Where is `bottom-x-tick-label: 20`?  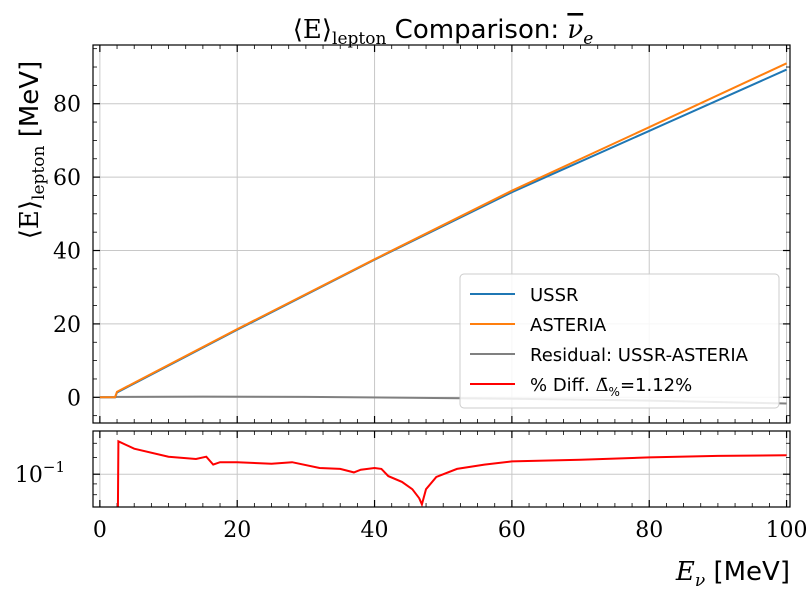 bottom-x-tick-label: 20 is located at coordinates (237, 530).